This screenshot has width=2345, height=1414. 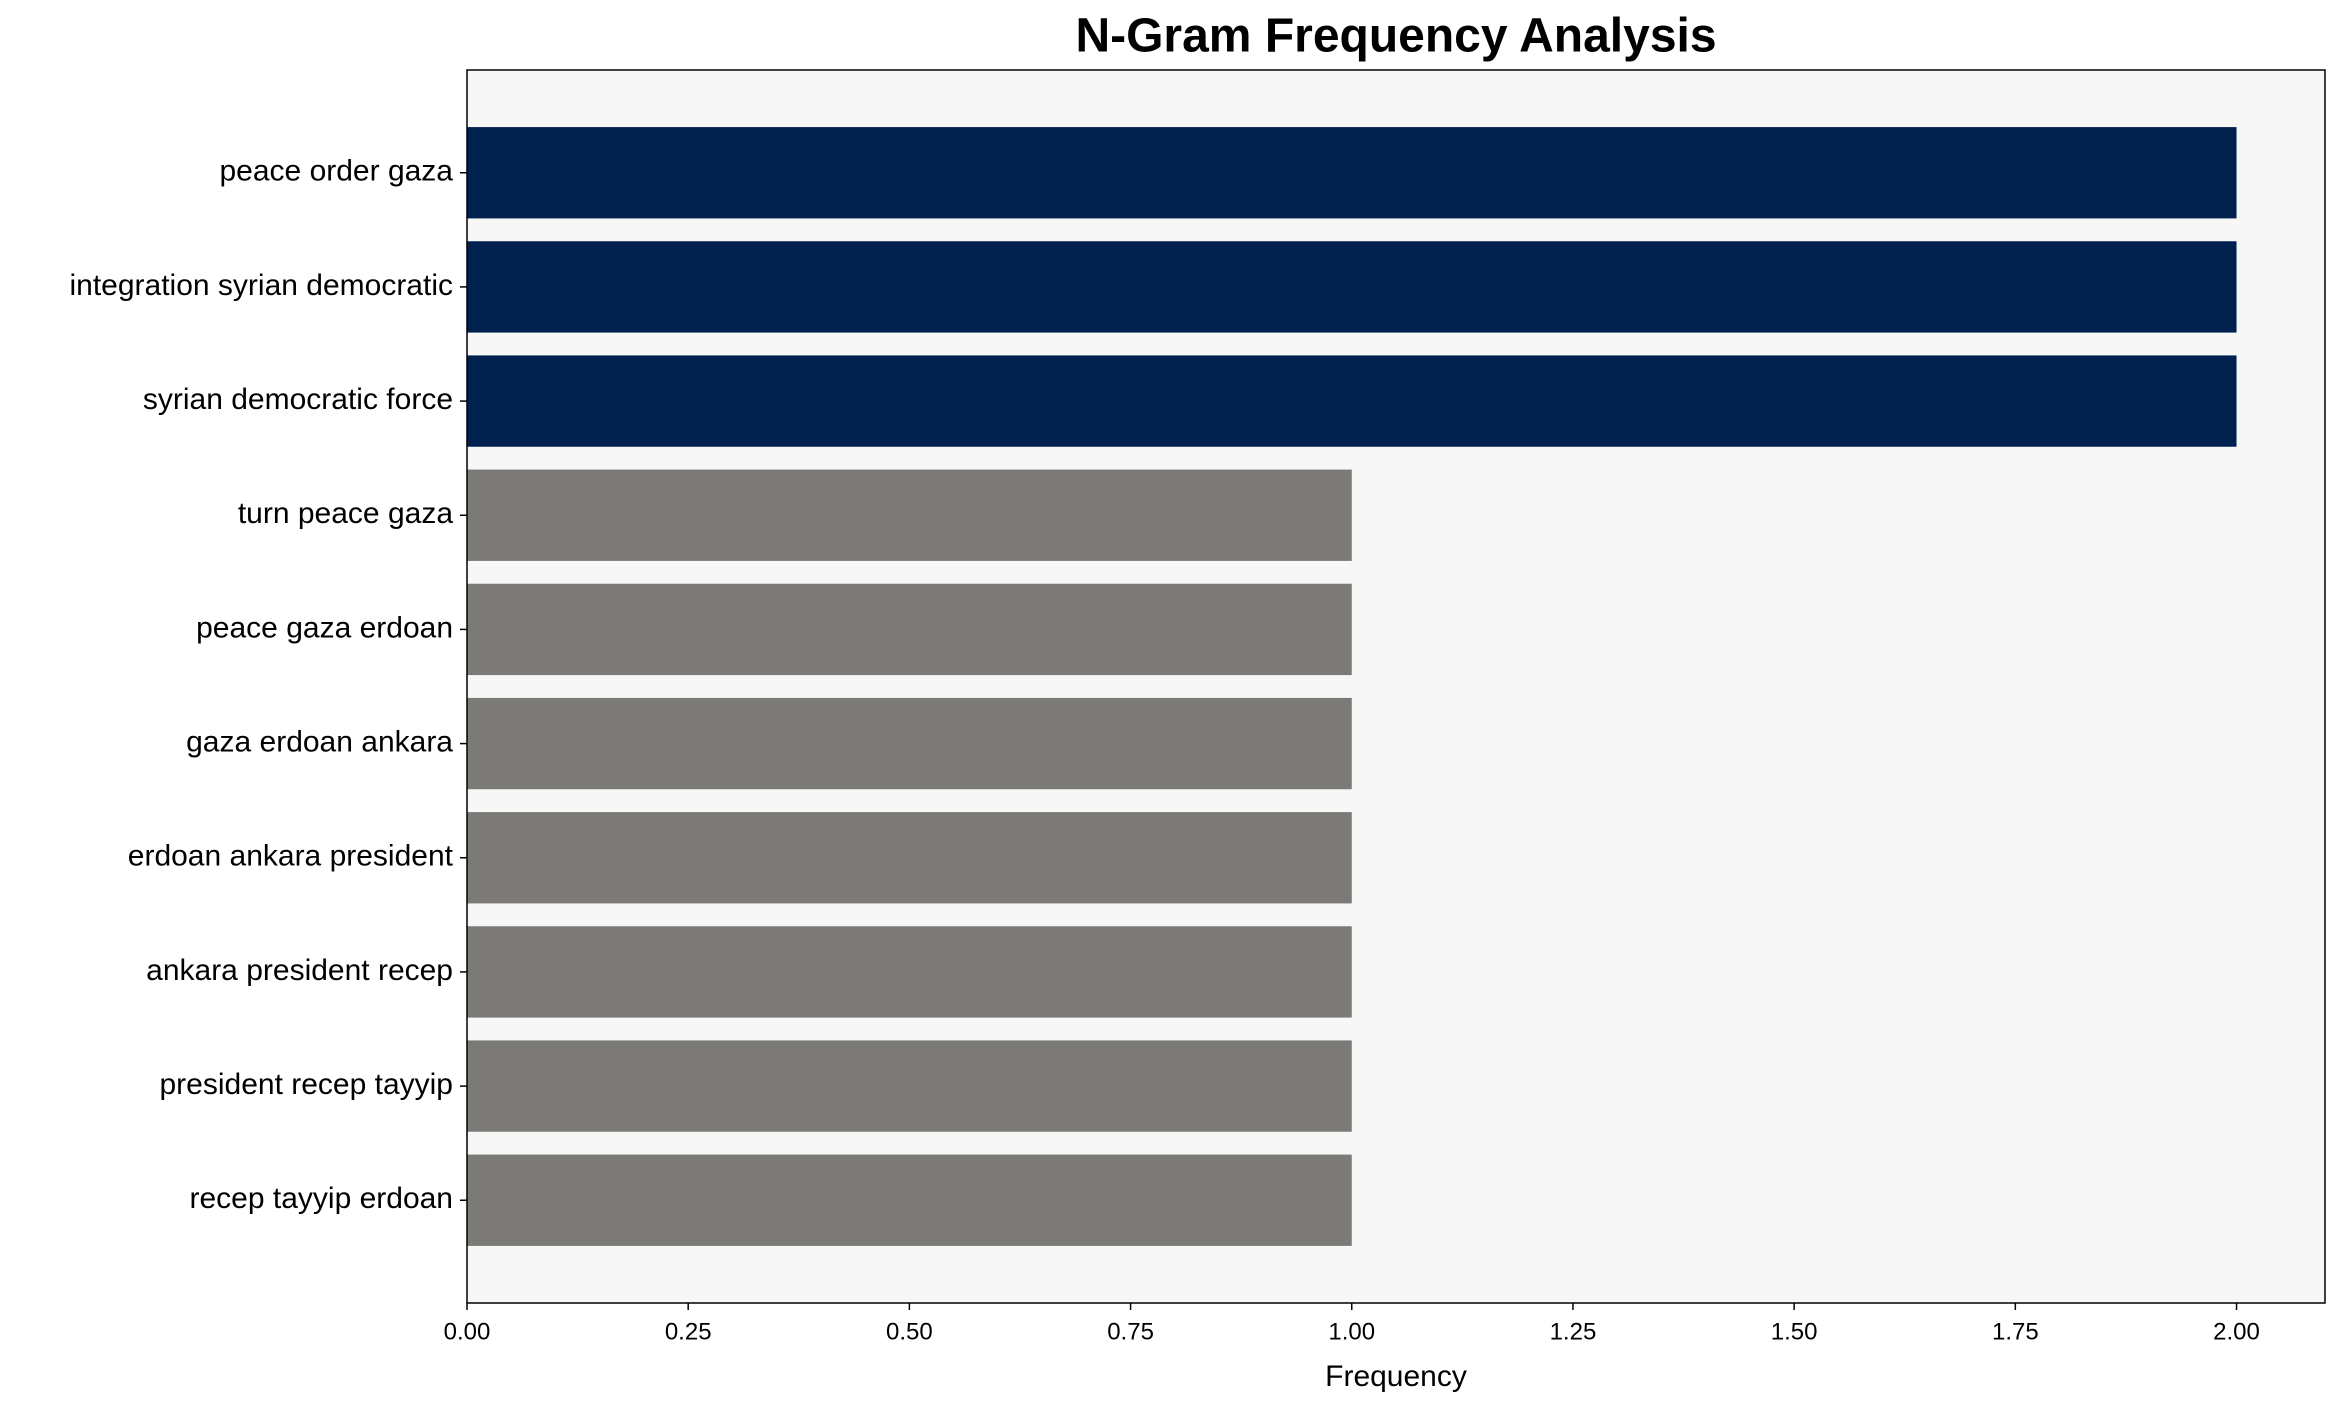 What do you see at coordinates (319, 742) in the screenshot?
I see `y-tick-label: gaza erdoan ankara` at bounding box center [319, 742].